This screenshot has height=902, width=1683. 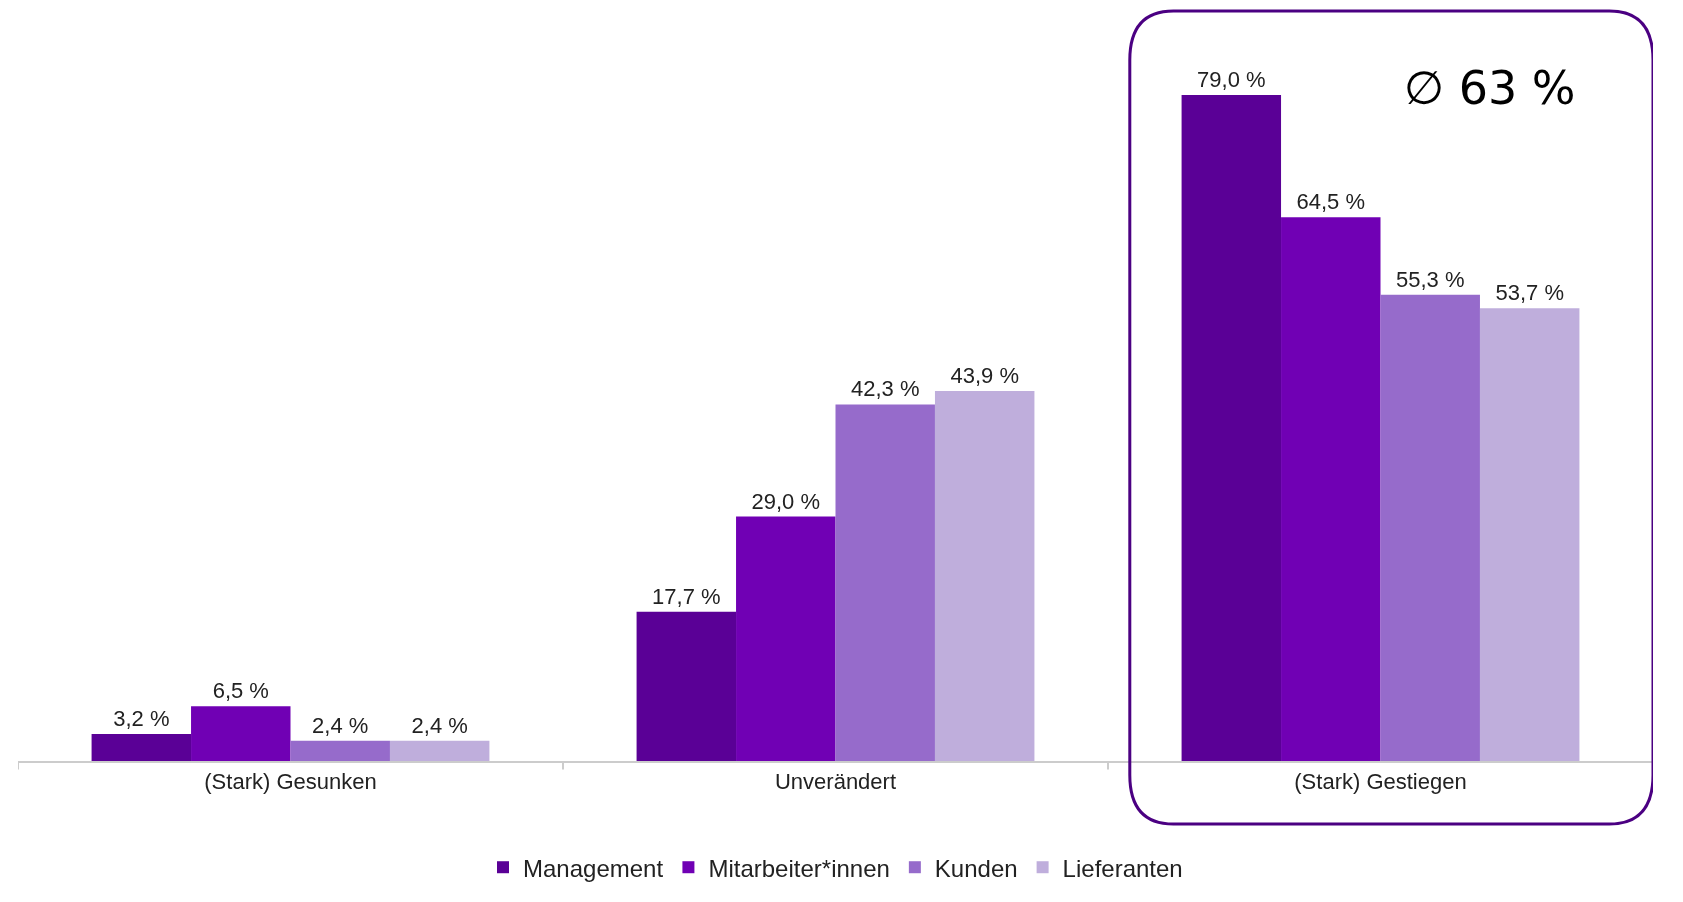 What do you see at coordinates (1490, 88) in the screenshot?
I see `annotation: ∅ 63 %` at bounding box center [1490, 88].